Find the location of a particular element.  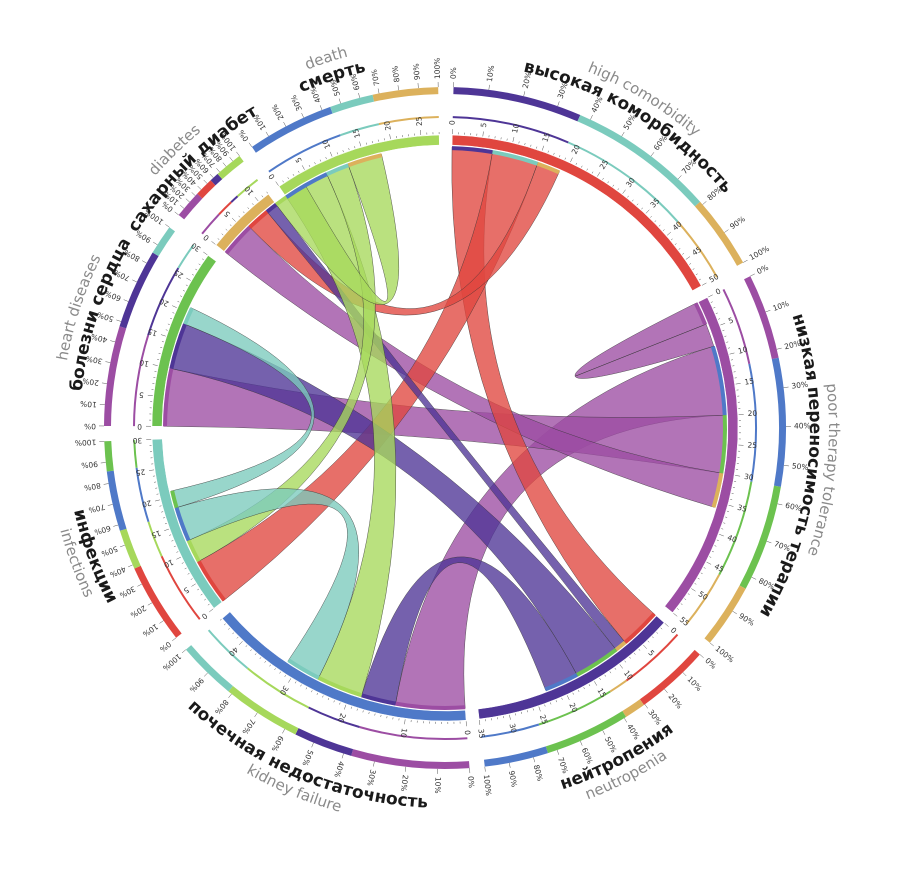

tick-label-1-30: 30 is located at coordinates (748, 477).